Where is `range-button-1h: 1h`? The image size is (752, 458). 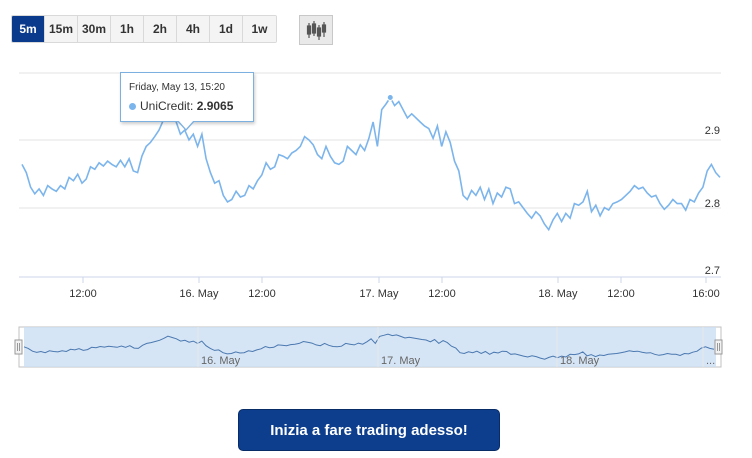
range-button-1h: 1h is located at coordinates (127, 29).